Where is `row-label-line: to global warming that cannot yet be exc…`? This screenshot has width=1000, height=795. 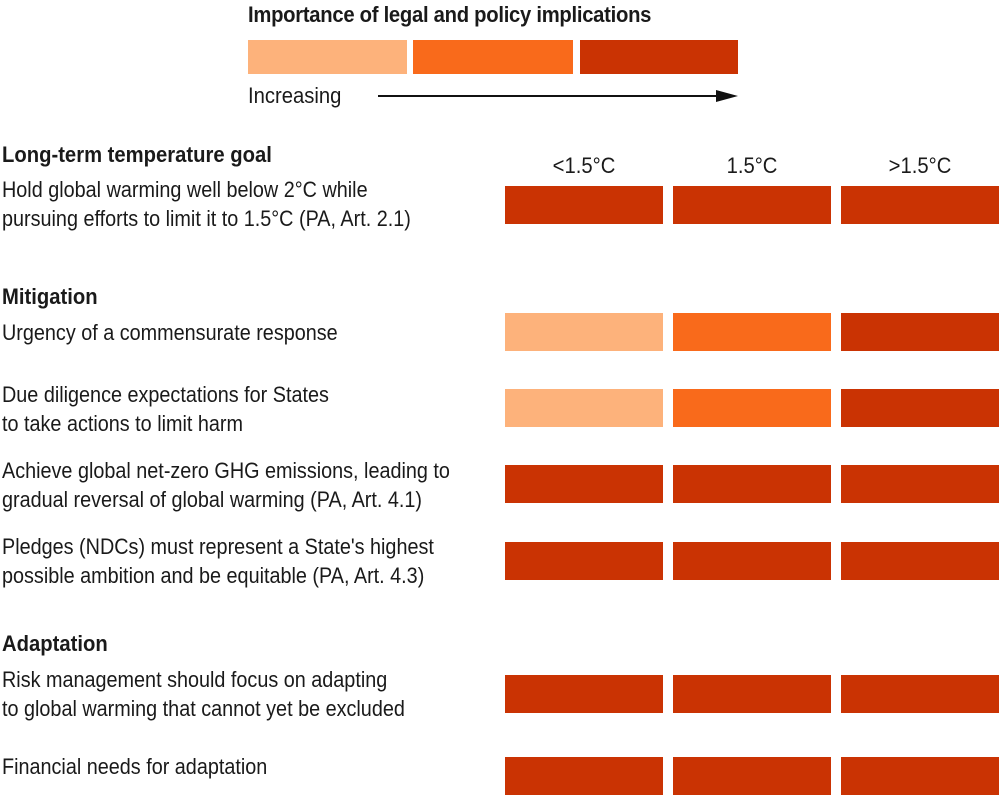 row-label-line: to global warming that cannot yet be exc… is located at coordinates (203, 708).